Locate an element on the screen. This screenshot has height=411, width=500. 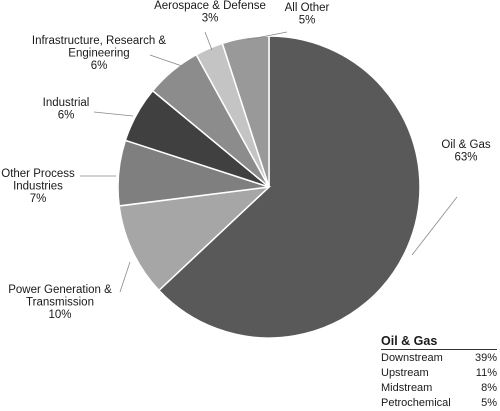
slice-label: All Other 5% is located at coordinates (307, 14).